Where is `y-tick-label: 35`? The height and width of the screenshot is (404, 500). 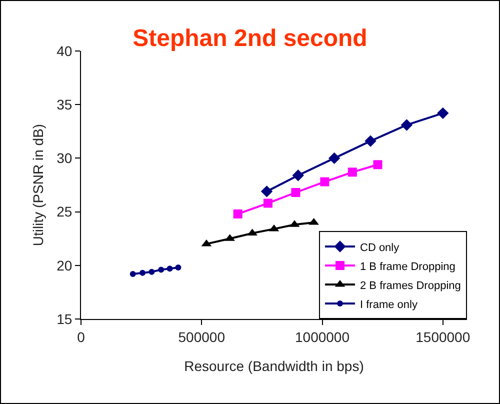 y-tick-label: 35 is located at coordinates (64, 104).